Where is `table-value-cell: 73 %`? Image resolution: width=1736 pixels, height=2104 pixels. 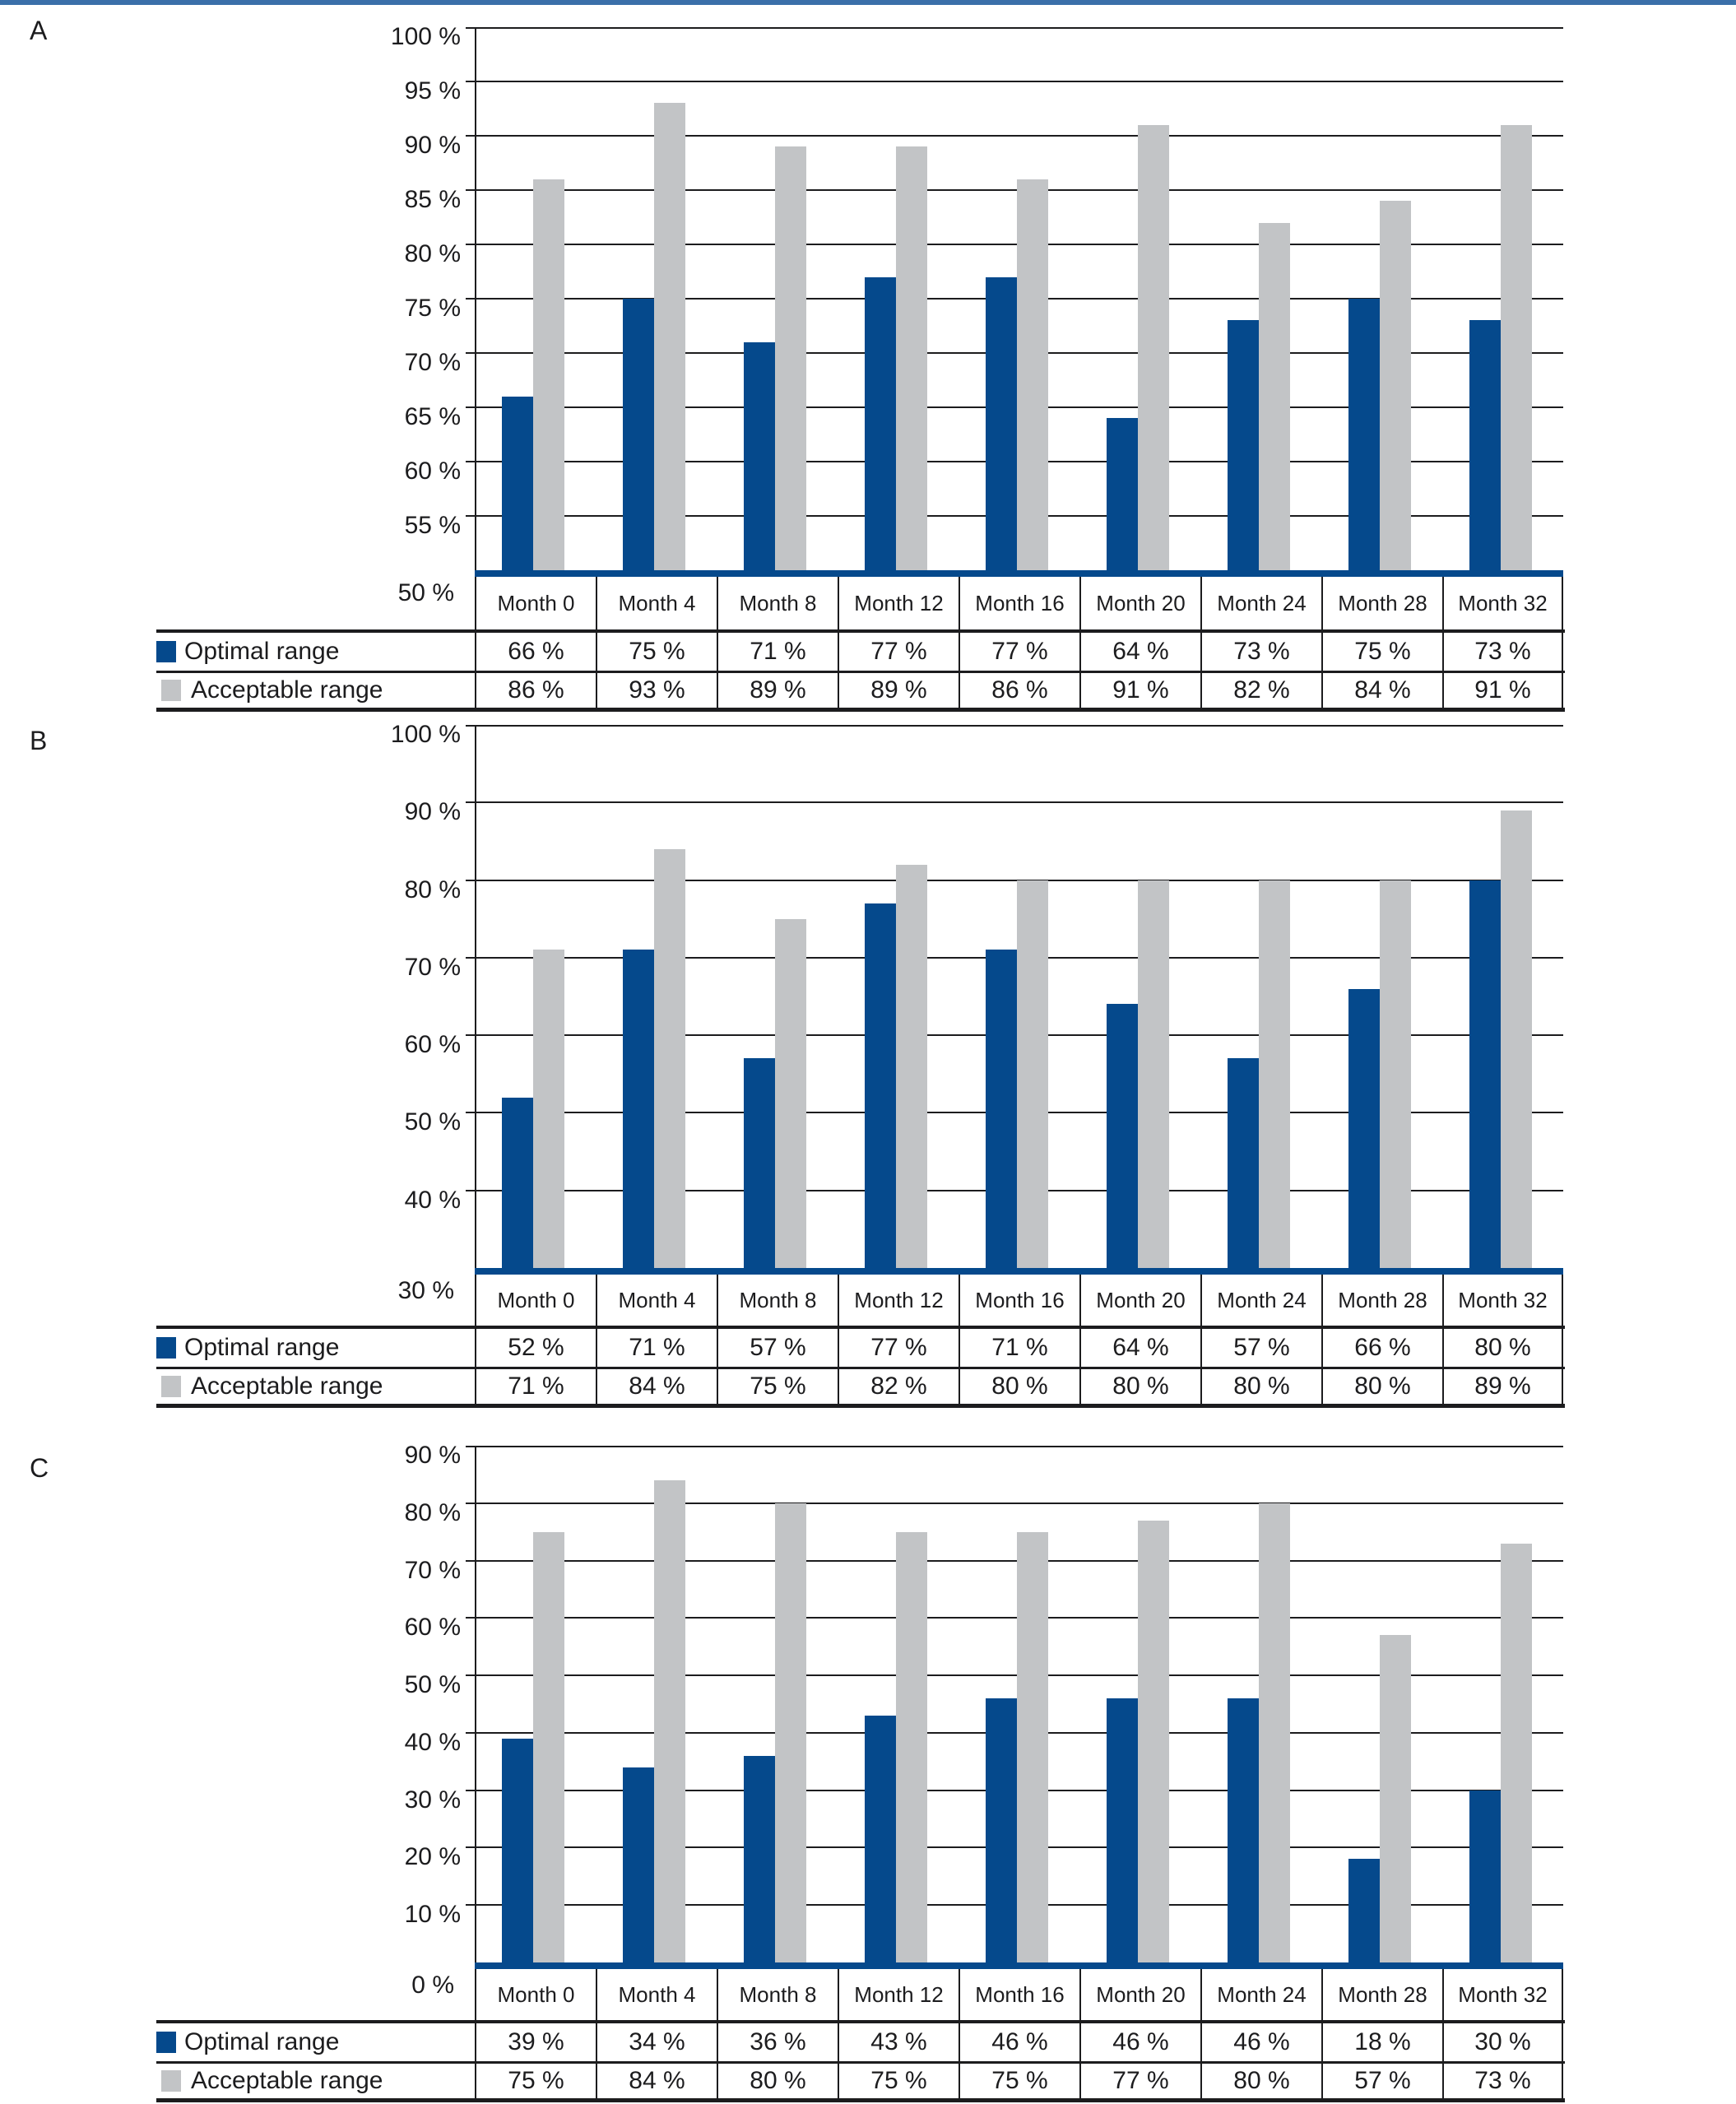 table-value-cell: 73 % is located at coordinates (1260, 652).